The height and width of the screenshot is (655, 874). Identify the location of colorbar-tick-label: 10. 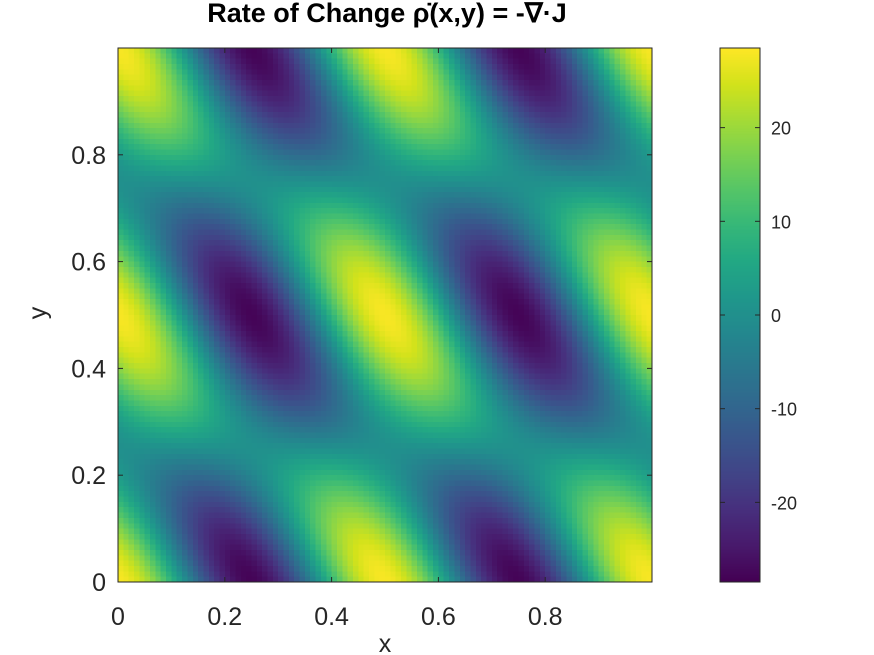
(781, 222).